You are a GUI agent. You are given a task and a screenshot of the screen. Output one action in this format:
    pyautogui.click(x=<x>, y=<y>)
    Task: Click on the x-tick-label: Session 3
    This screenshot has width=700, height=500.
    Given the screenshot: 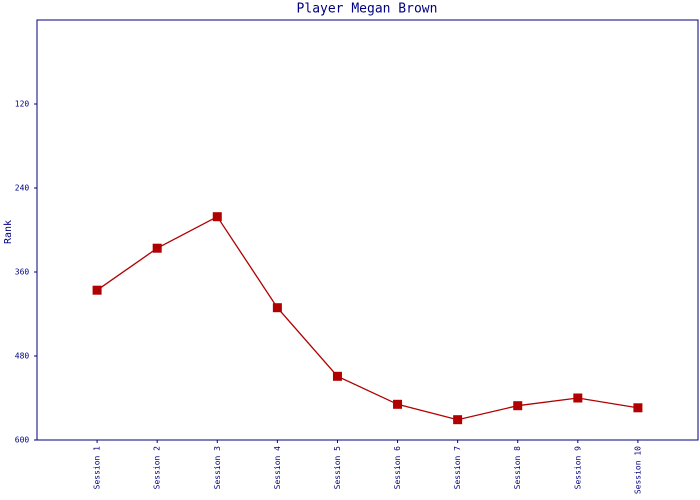 What is the action you would take?
    pyautogui.click(x=217, y=468)
    